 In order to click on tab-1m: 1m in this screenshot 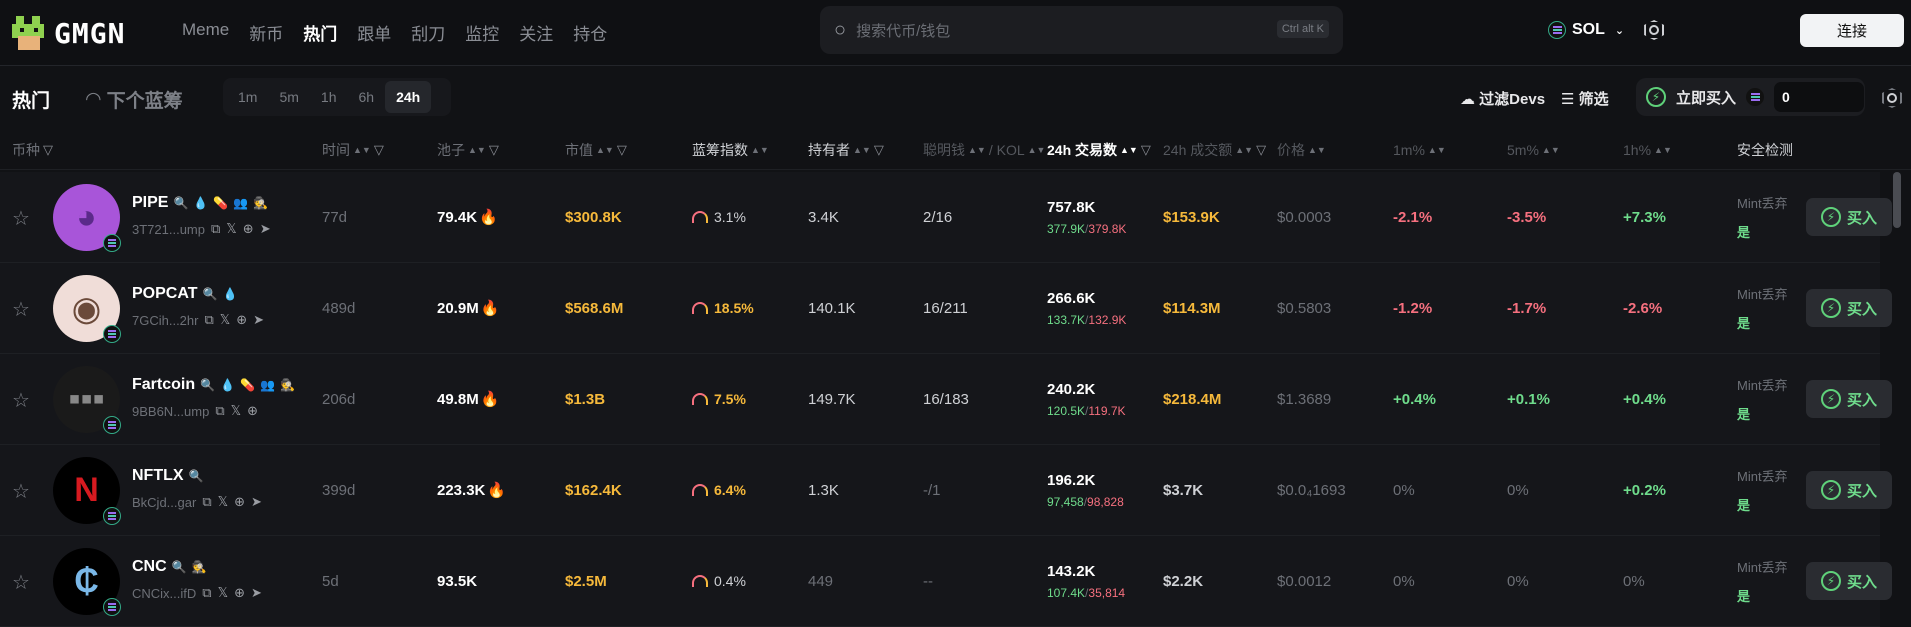, I will do `click(248, 97)`.